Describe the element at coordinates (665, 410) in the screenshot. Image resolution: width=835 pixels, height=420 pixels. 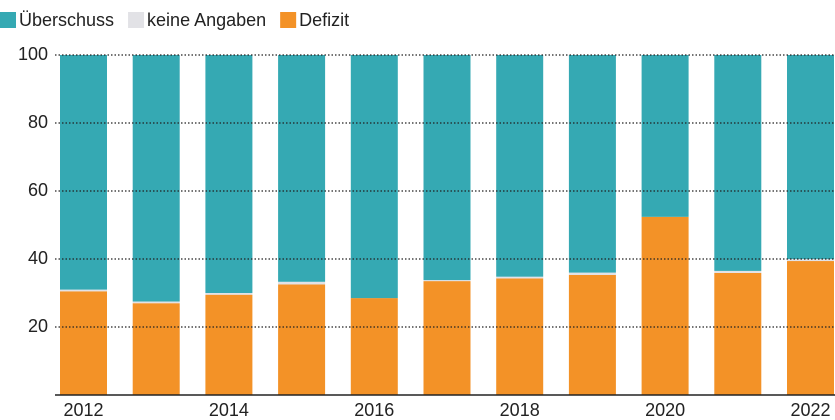
I see `x-tick-label: 2020` at that location.